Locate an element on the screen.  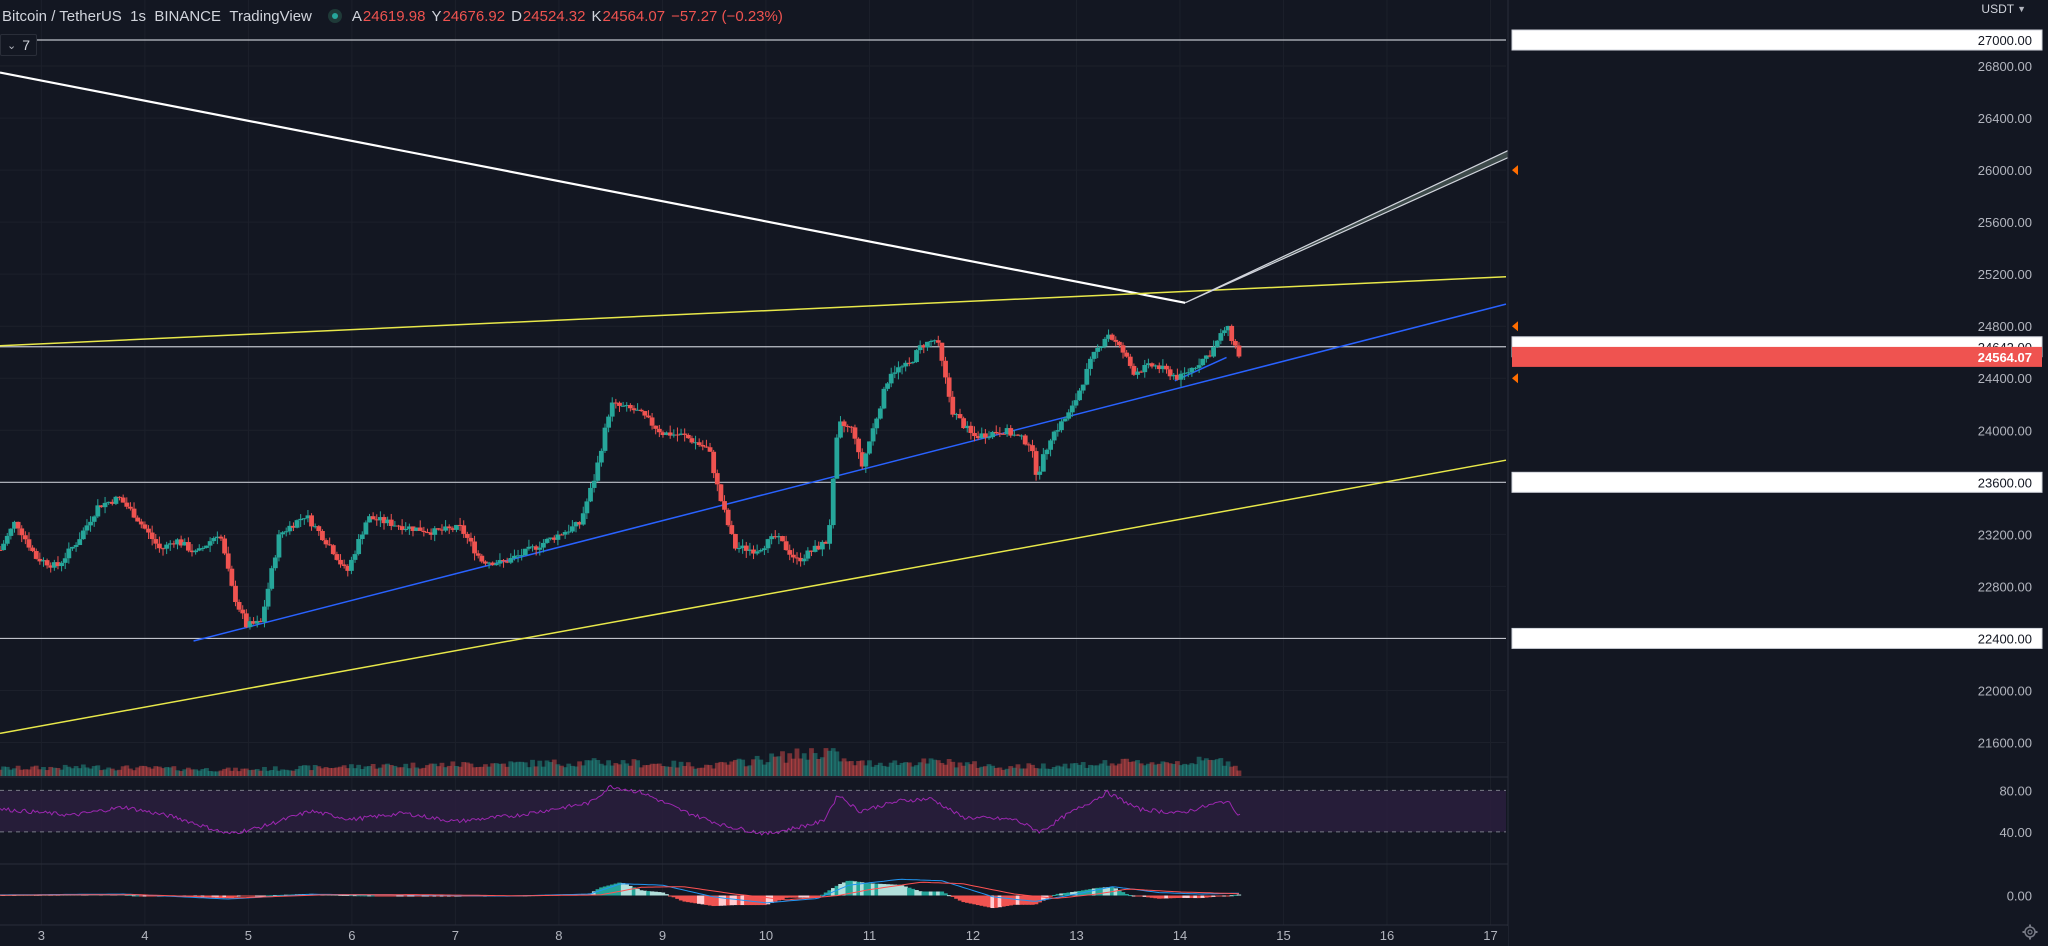
time-tick-label: 11 is located at coordinates (870, 935).